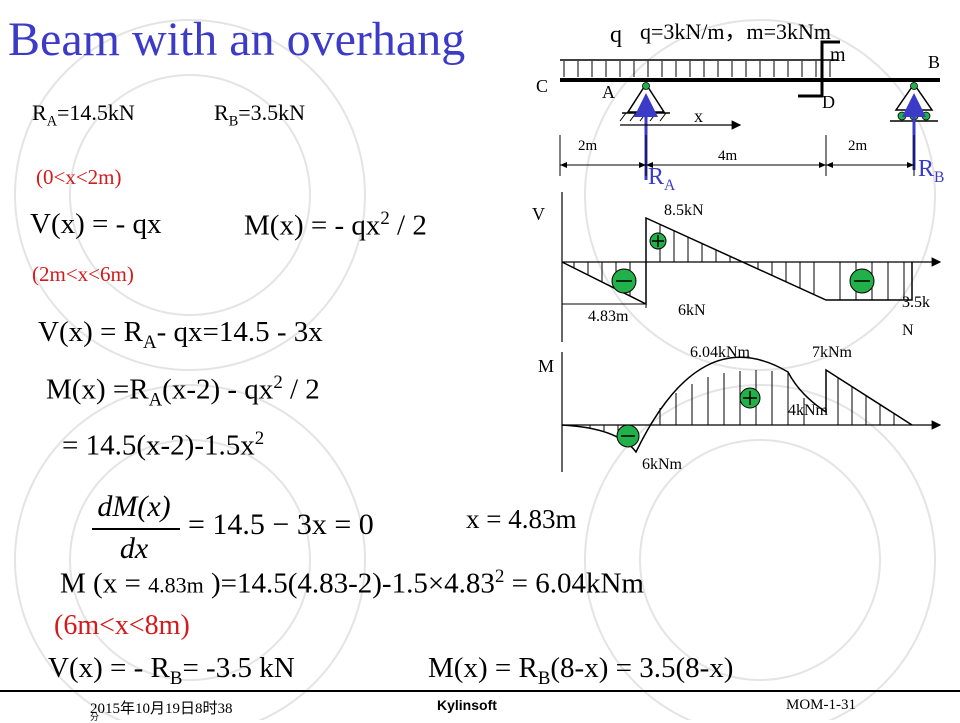 The width and height of the screenshot is (960, 723). Describe the element at coordinates (736, 31) in the screenshot. I see `loads-label: q=3kN/m，m=3kNm` at that location.